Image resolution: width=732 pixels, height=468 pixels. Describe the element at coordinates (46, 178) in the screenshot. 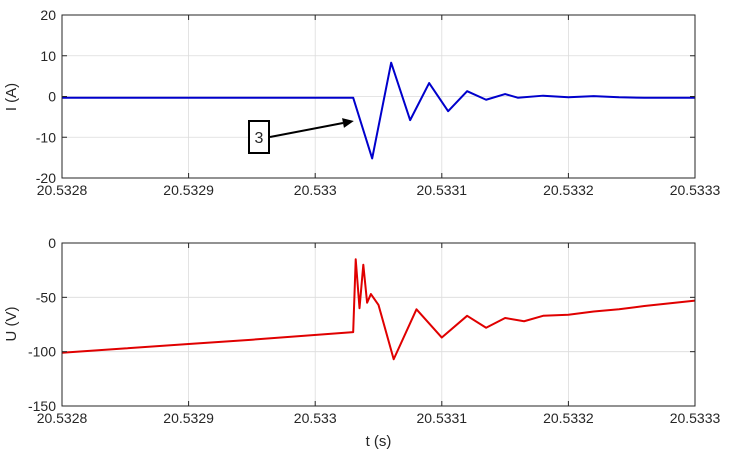

I see `y-tick-label: -20` at that location.